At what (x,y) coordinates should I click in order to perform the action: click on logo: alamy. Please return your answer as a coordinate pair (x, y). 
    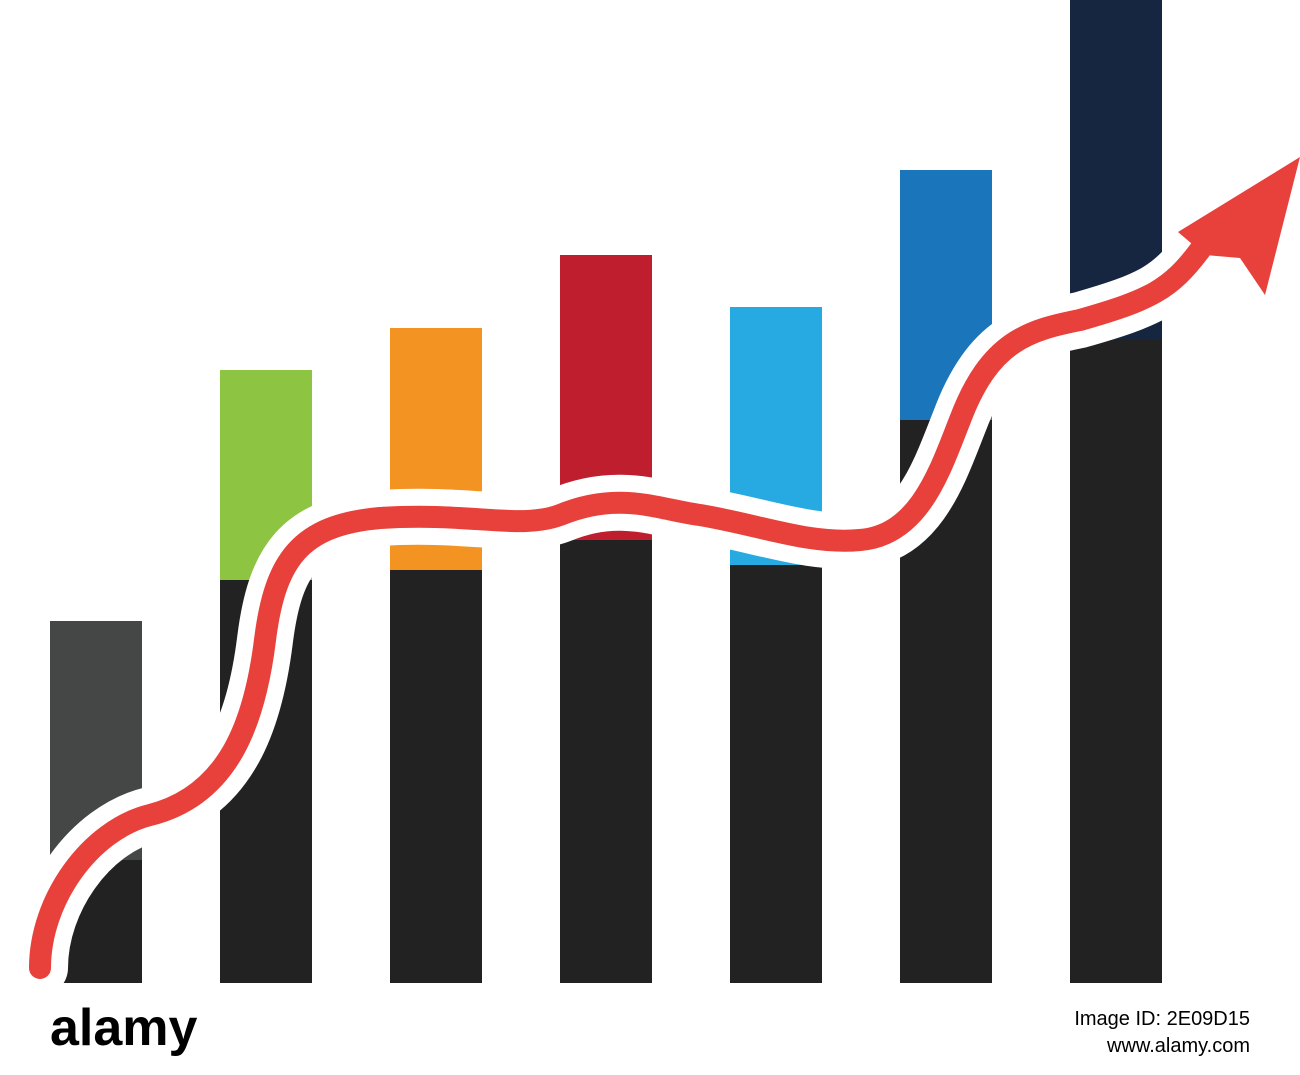
    Looking at the image, I should click on (124, 1028).